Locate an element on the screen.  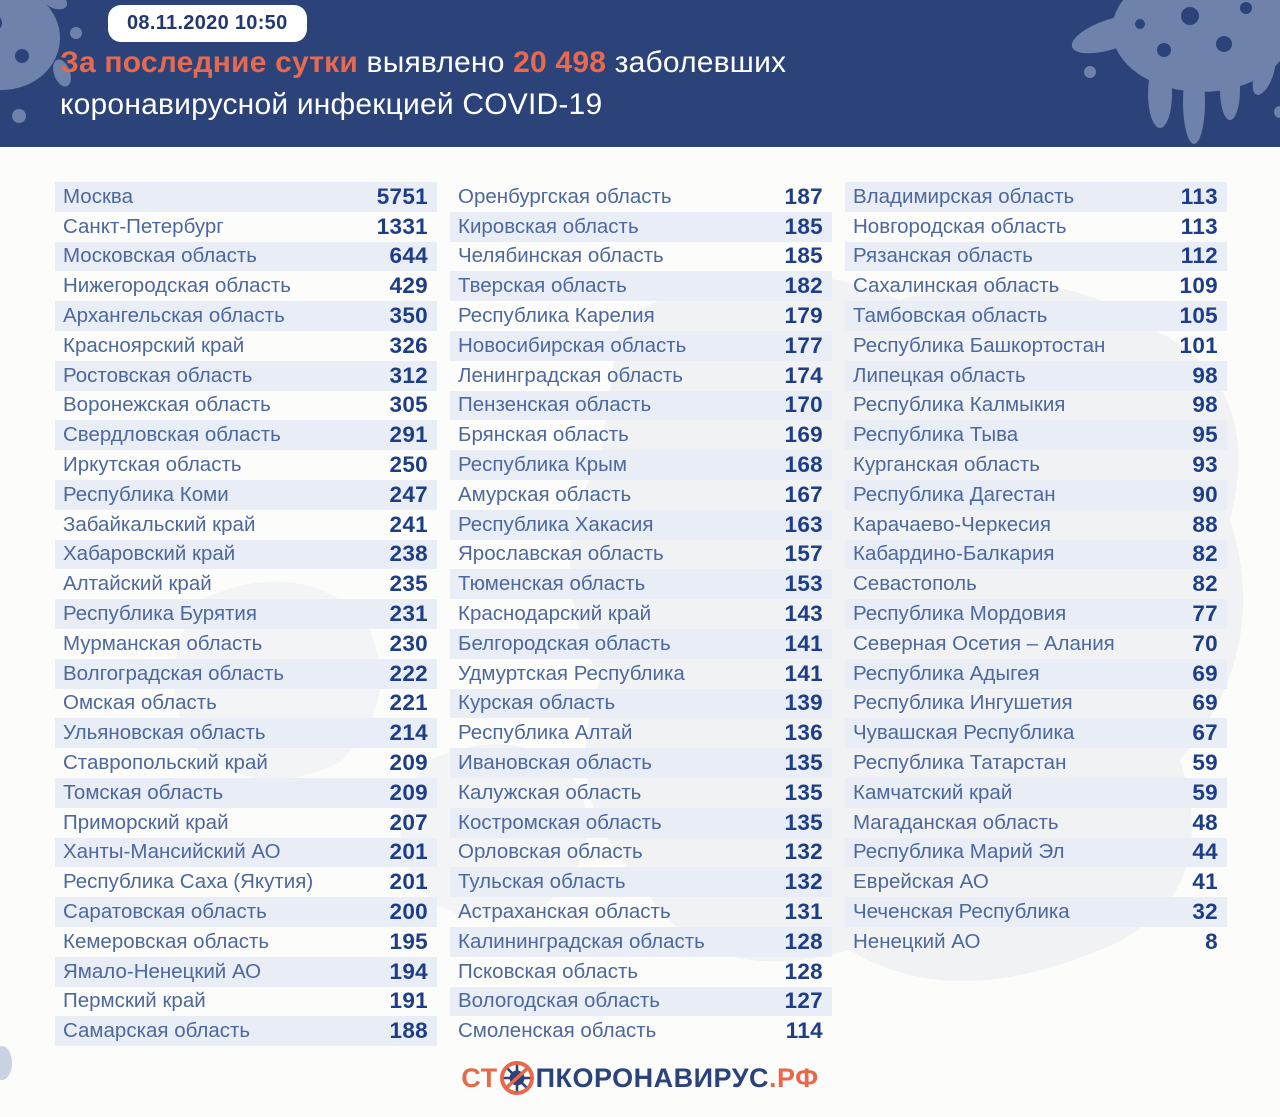
region-value: 113 is located at coordinates (1199, 226).